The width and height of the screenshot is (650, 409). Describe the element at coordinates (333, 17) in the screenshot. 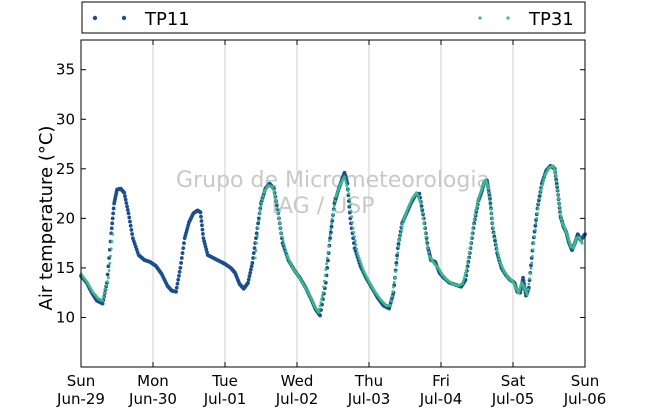

I see `legend: TP11 TP31` at that location.